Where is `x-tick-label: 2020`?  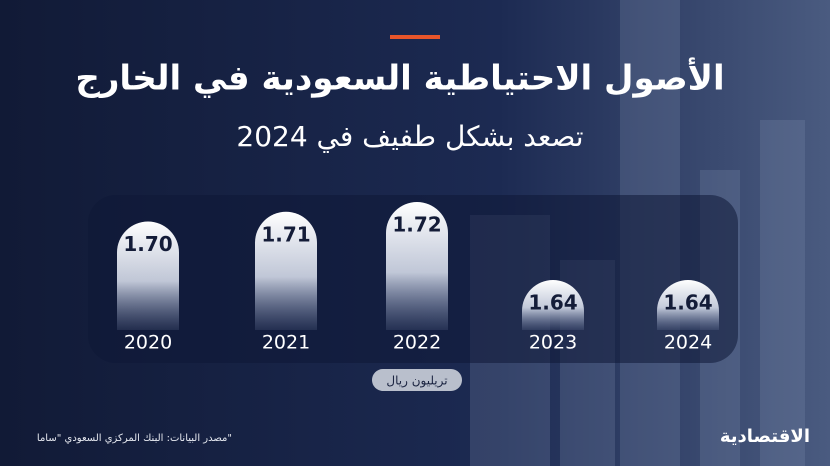 x-tick-label: 2020 is located at coordinates (148, 343).